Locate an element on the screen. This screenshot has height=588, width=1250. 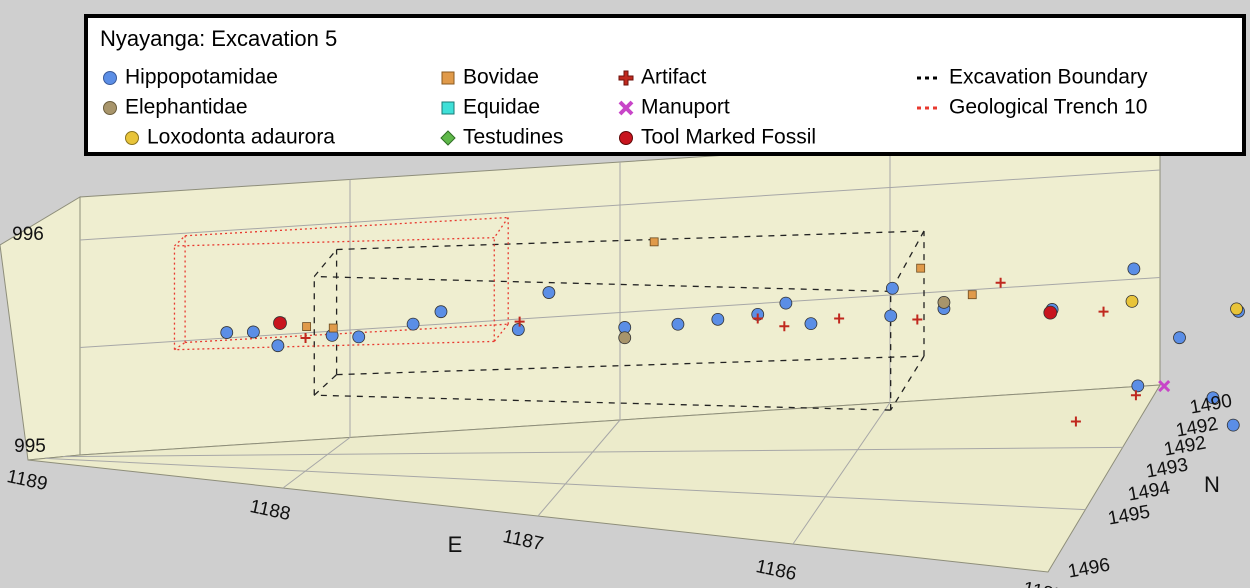
legend-item-tool-marked-fossil: Tool Marked Fossil is located at coordinates (717, 137).